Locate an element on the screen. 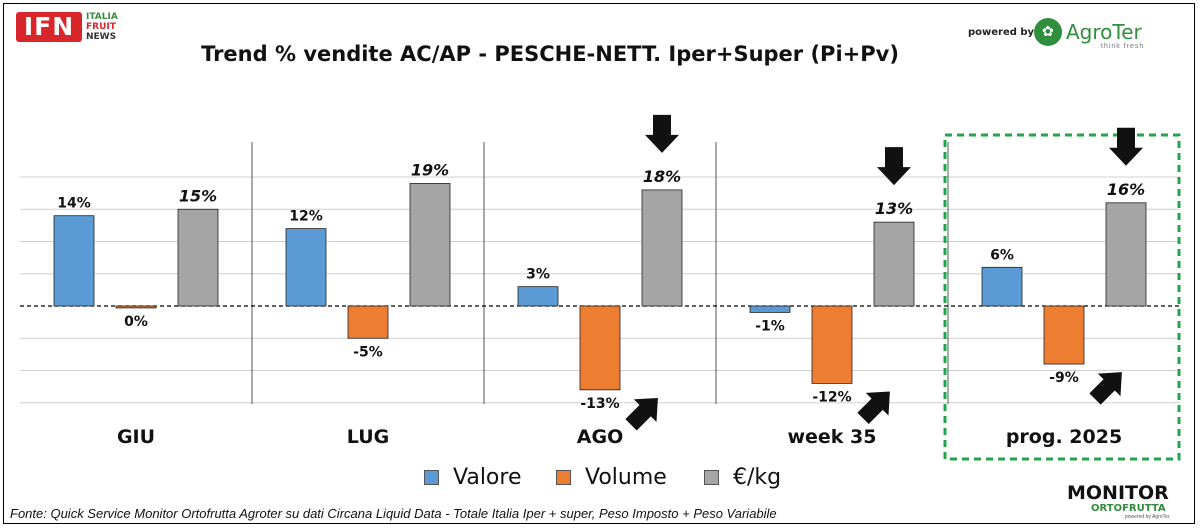 The image size is (1200, 529). data-label: 12% is located at coordinates (306, 217).